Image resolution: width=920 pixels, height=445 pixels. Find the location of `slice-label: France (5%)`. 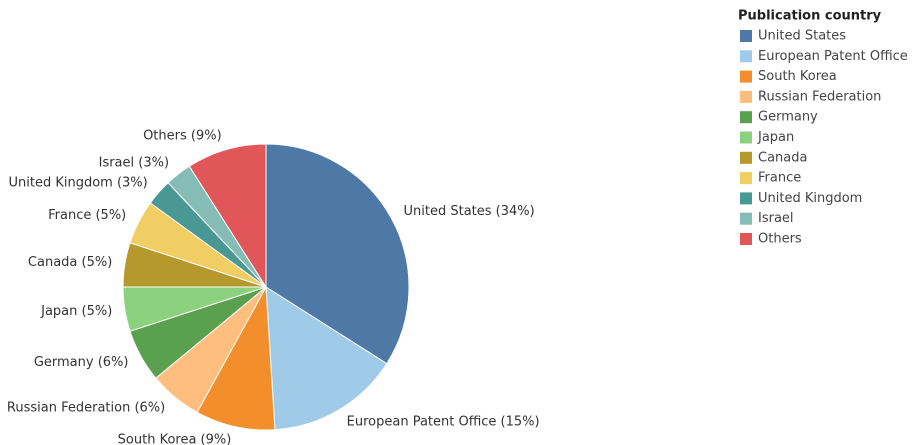

slice-label: France (5%) is located at coordinates (87, 215).